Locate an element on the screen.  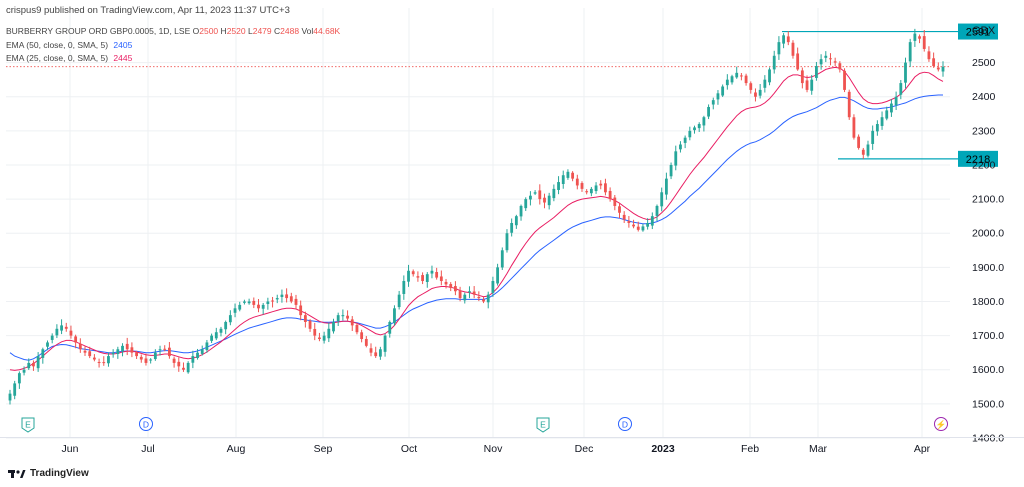
x-tick-label: Mar is located at coordinates (818, 449).